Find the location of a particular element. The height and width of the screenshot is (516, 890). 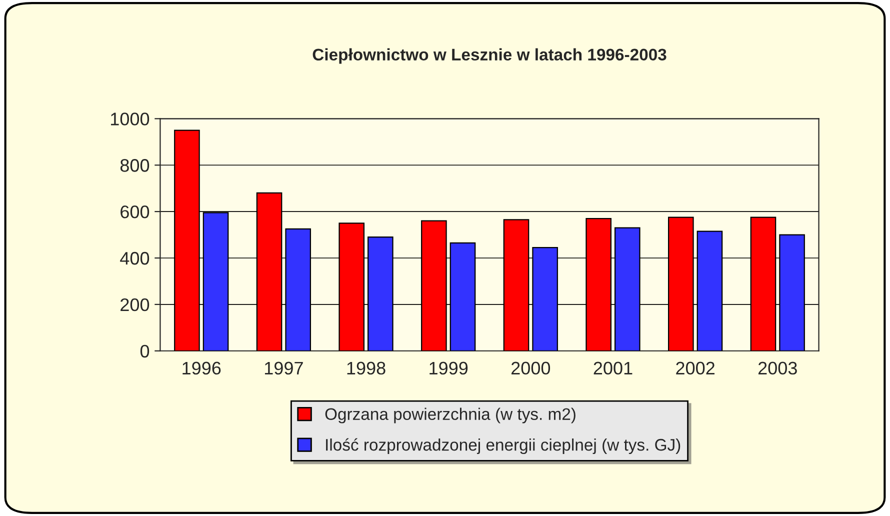

x-tick-label: 2002 is located at coordinates (695, 368).